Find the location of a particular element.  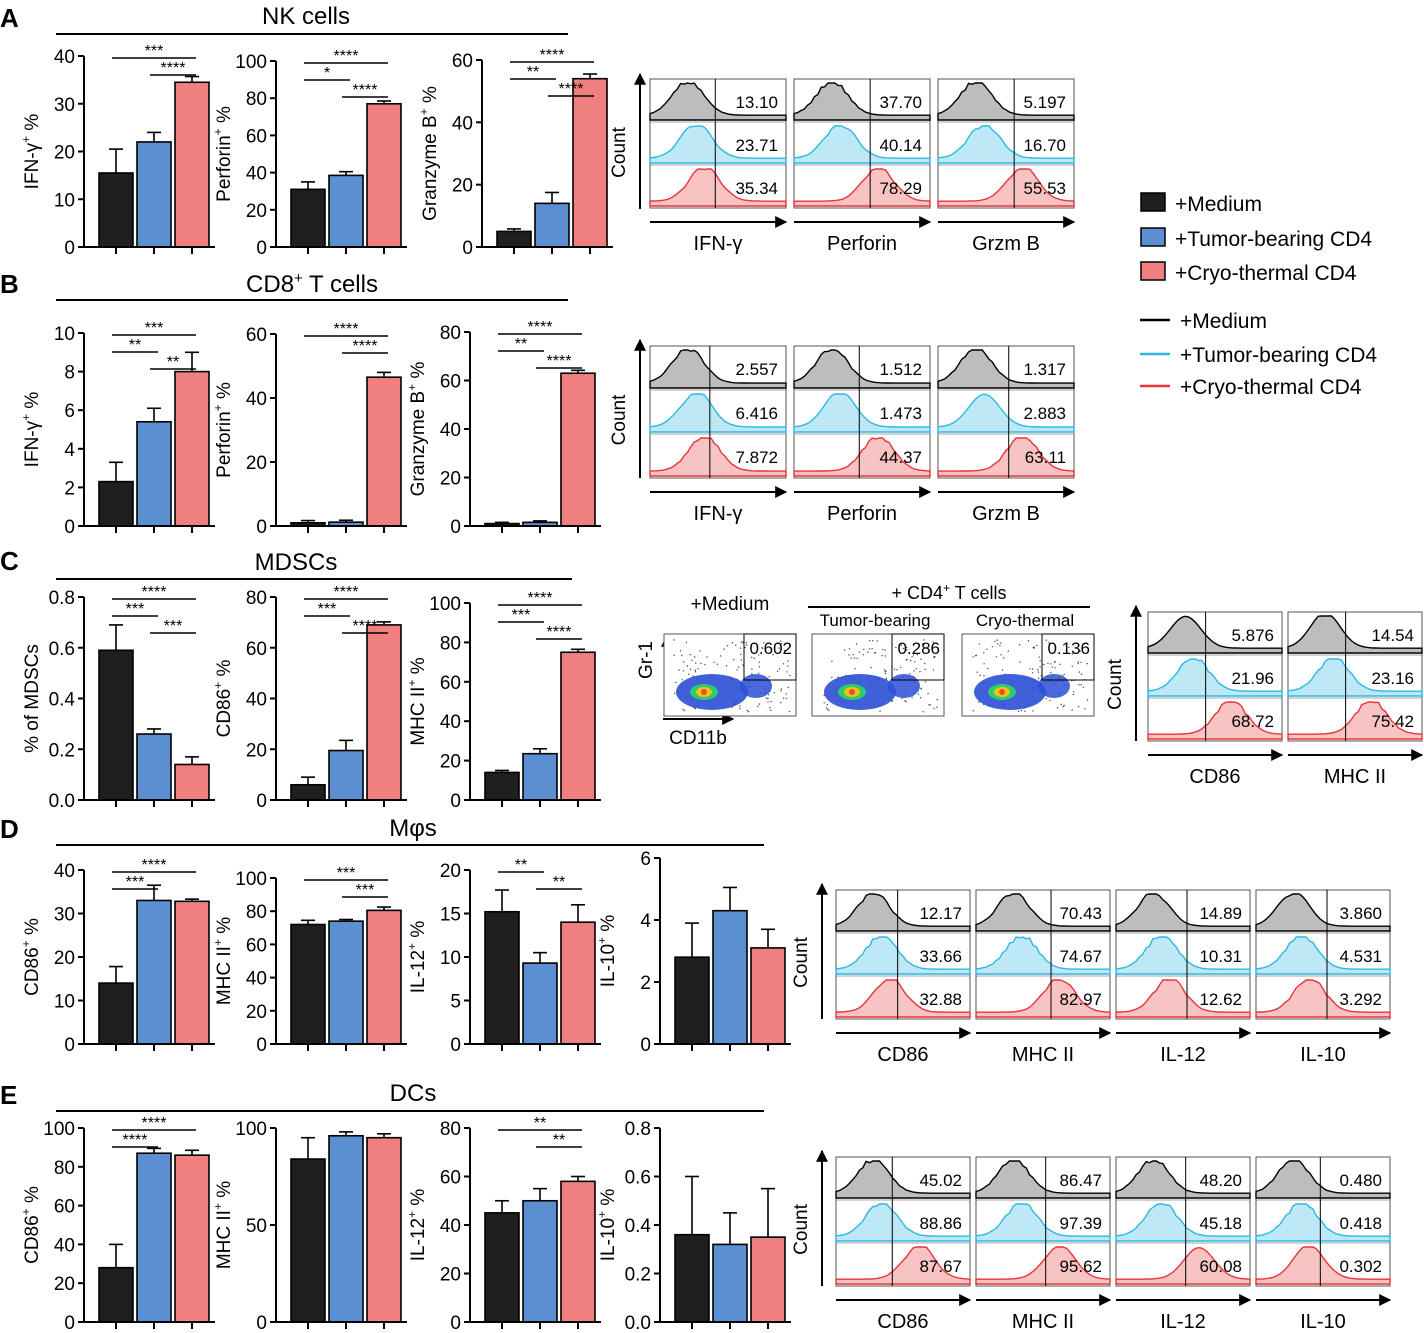

y-tick-label: 60 is located at coordinates (256, 335).